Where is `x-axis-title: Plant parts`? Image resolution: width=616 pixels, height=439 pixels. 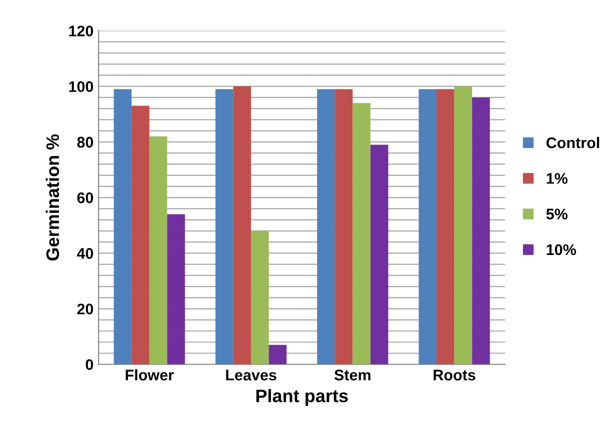 x-axis-title: Plant parts is located at coordinates (302, 397).